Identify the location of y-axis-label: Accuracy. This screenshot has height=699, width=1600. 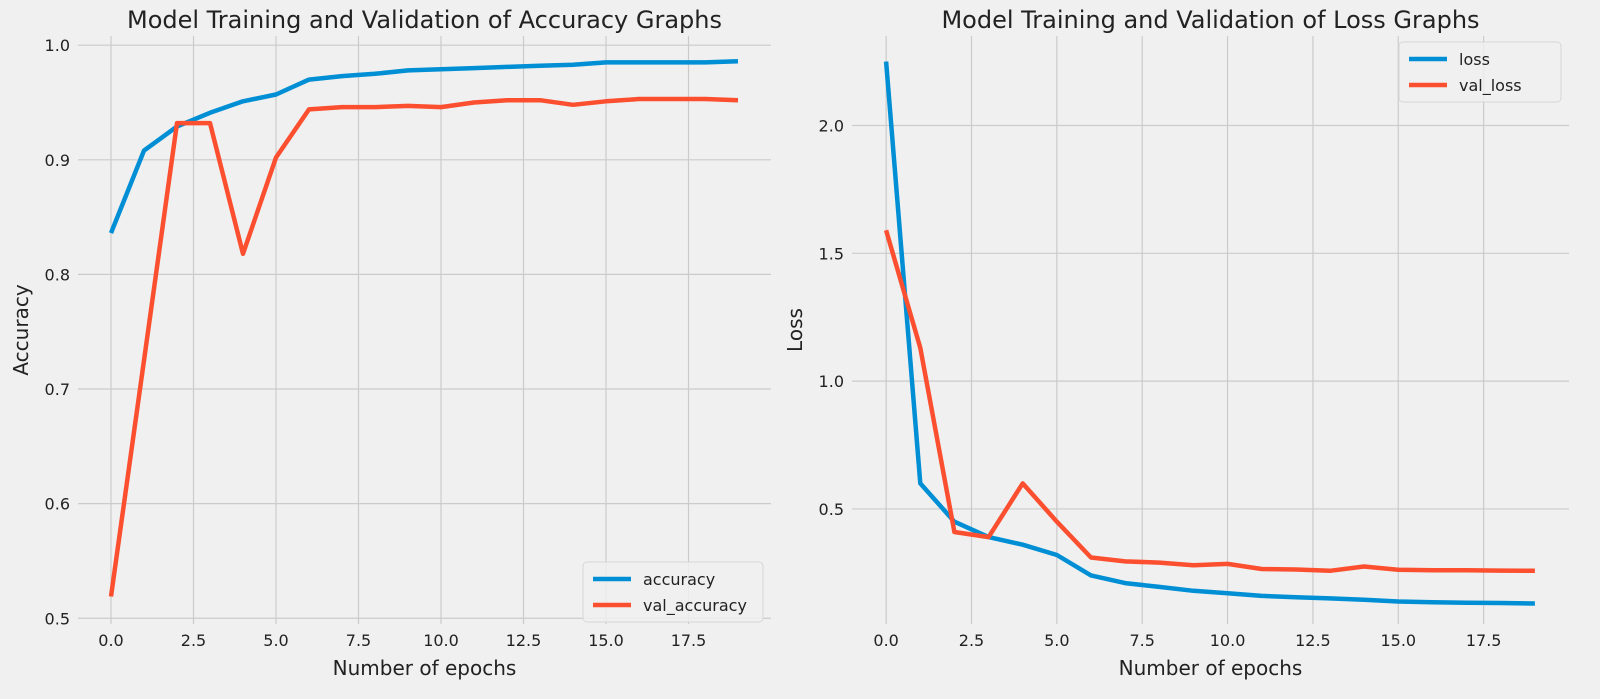
(21, 329).